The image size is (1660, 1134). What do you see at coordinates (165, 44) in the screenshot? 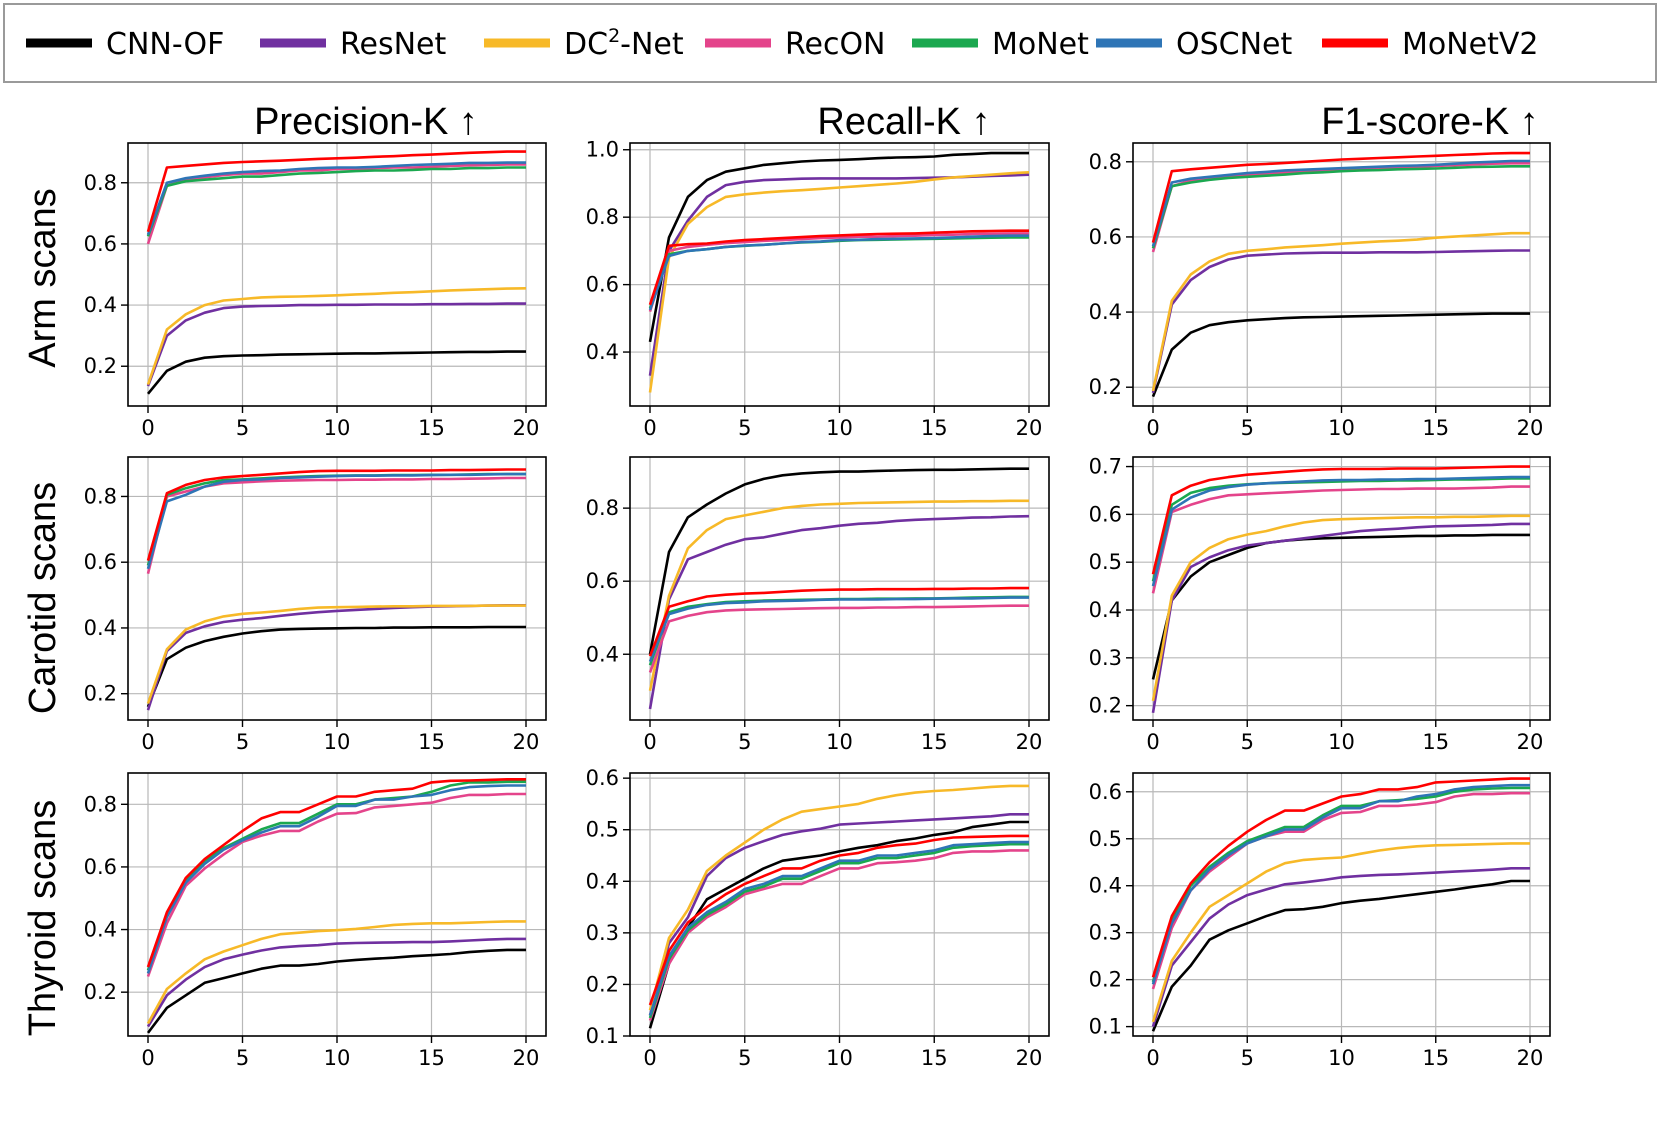
I see `legend-label: CNN-OF` at bounding box center [165, 44].